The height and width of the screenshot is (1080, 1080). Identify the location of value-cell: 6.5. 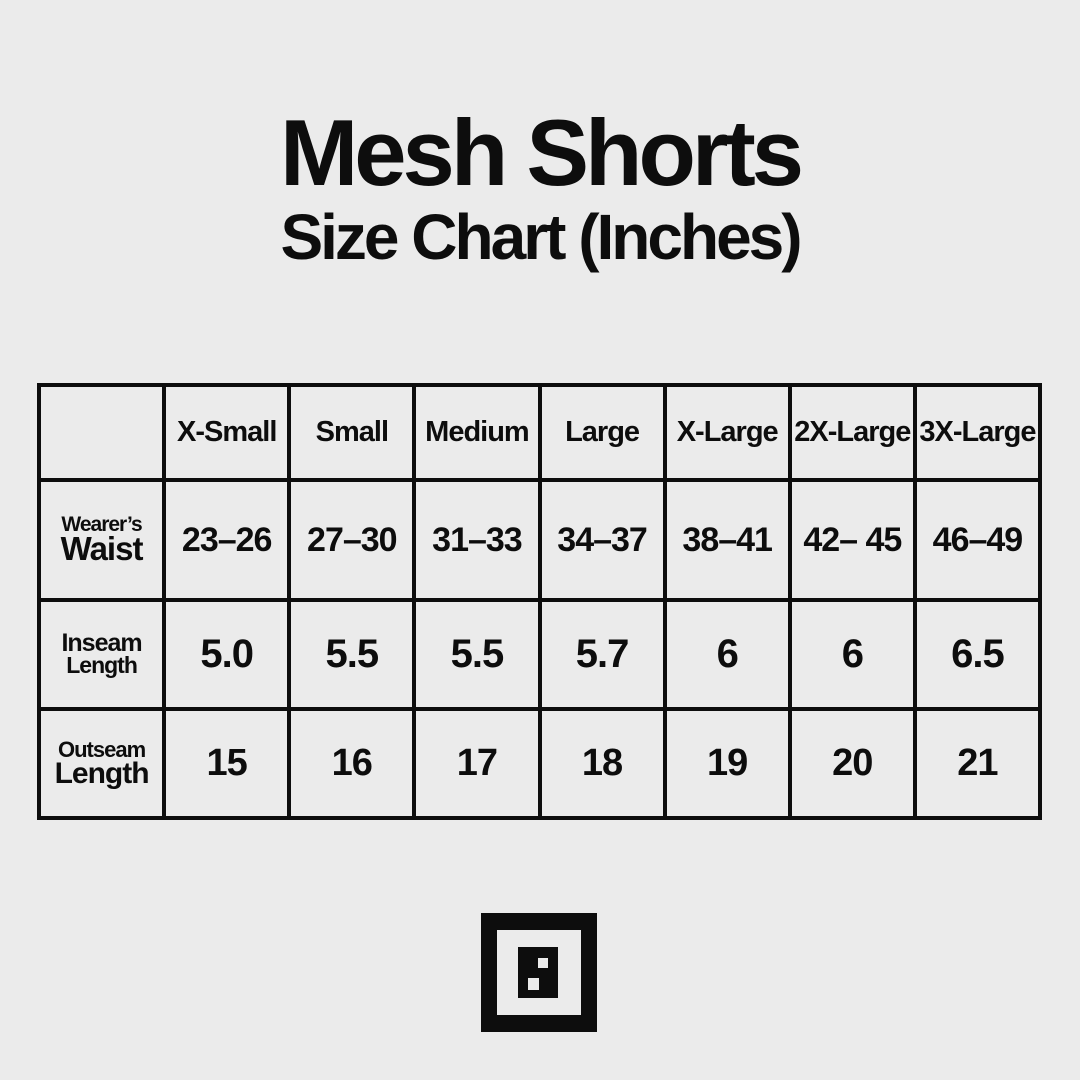
(977, 654).